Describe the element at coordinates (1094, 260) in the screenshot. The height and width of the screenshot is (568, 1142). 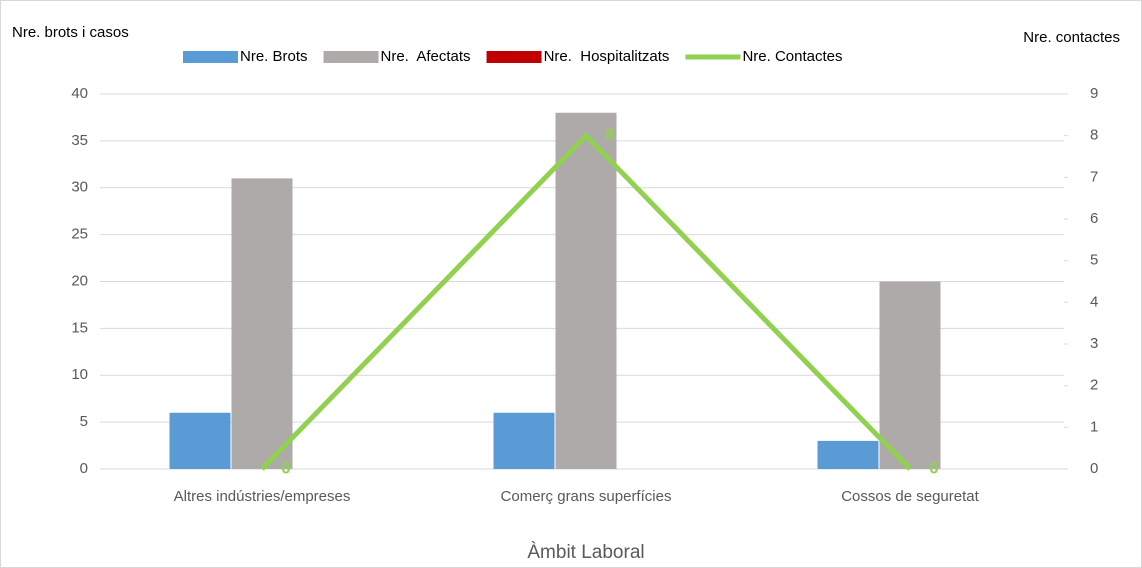
I see `y2-tick-label: 5` at that location.